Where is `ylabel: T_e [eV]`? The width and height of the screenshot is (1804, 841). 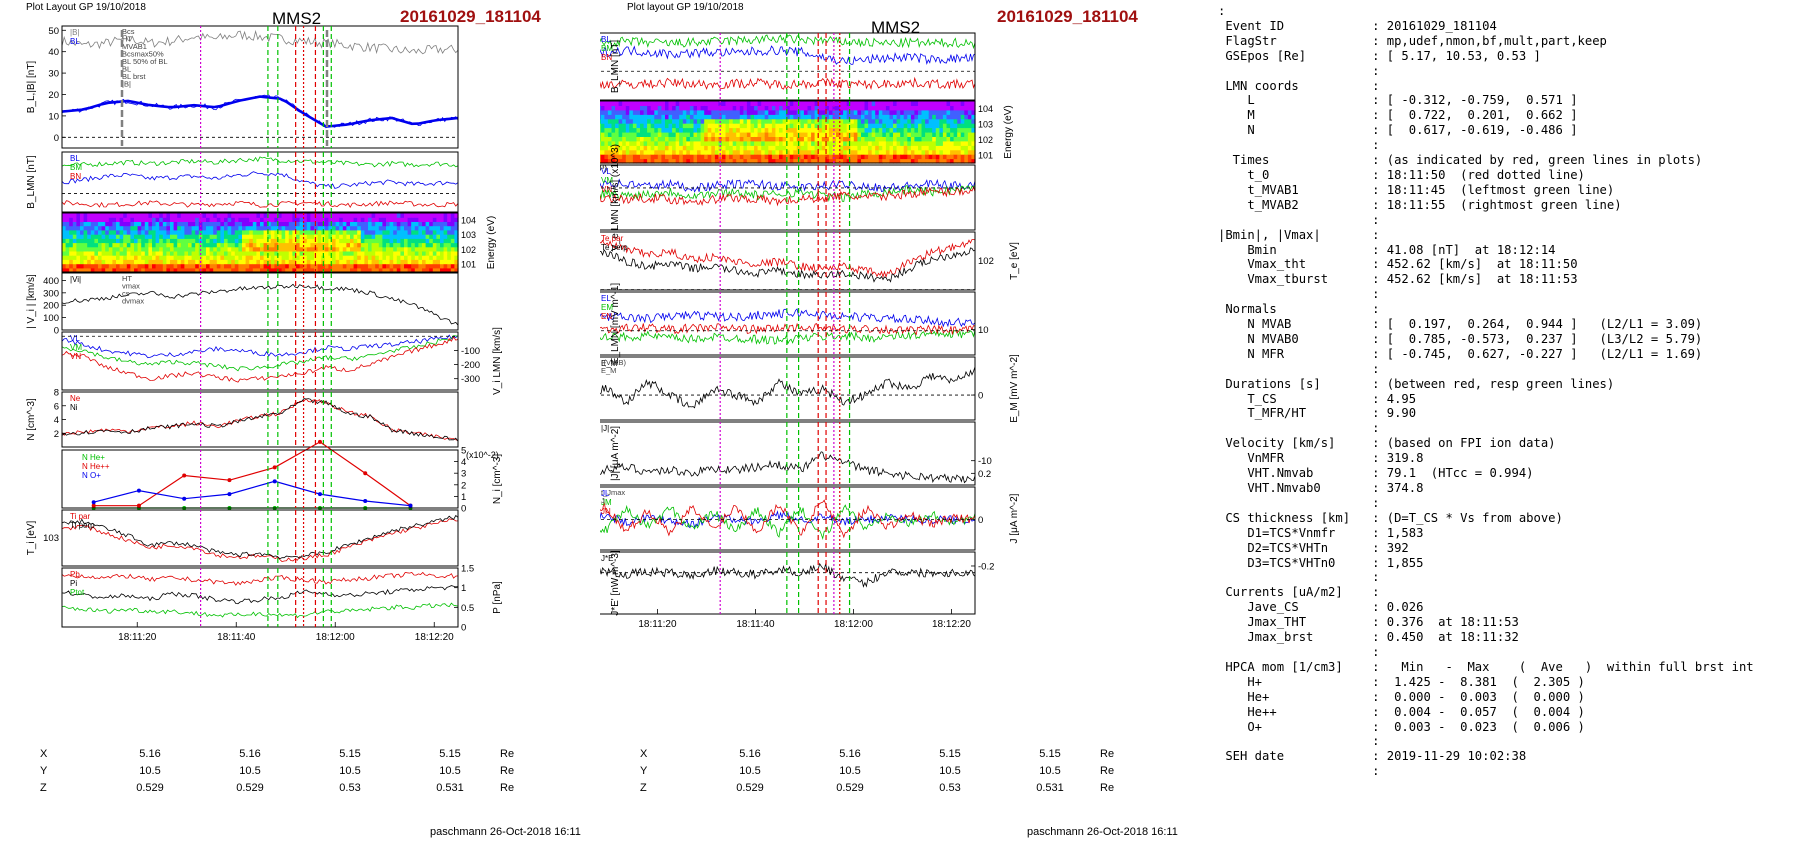
ylabel: T_e [eV] is located at coordinates (1014, 261).